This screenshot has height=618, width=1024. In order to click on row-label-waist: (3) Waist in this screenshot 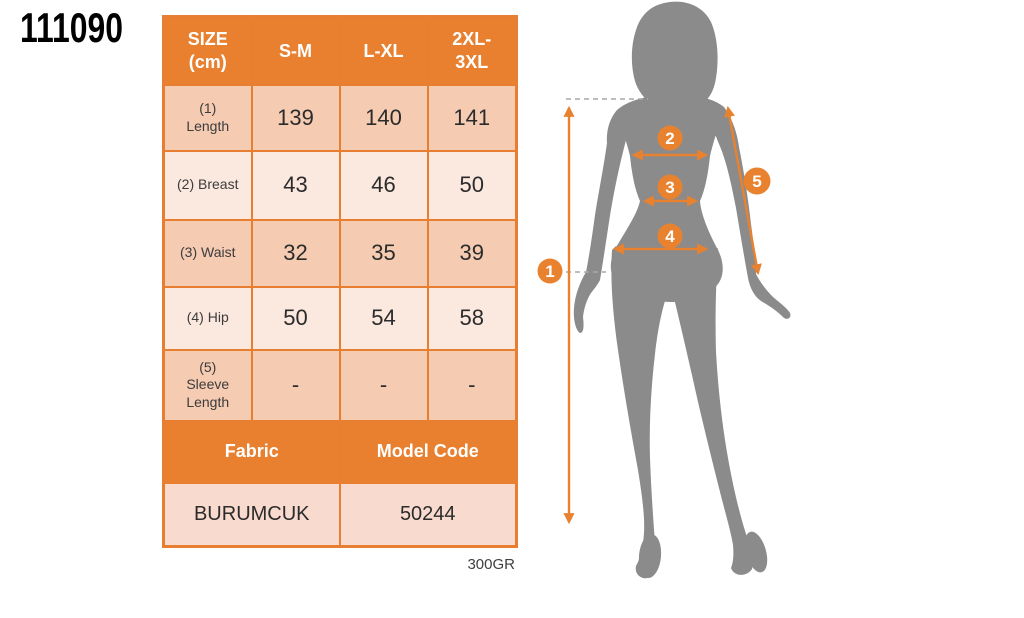, I will do `click(207, 253)`.